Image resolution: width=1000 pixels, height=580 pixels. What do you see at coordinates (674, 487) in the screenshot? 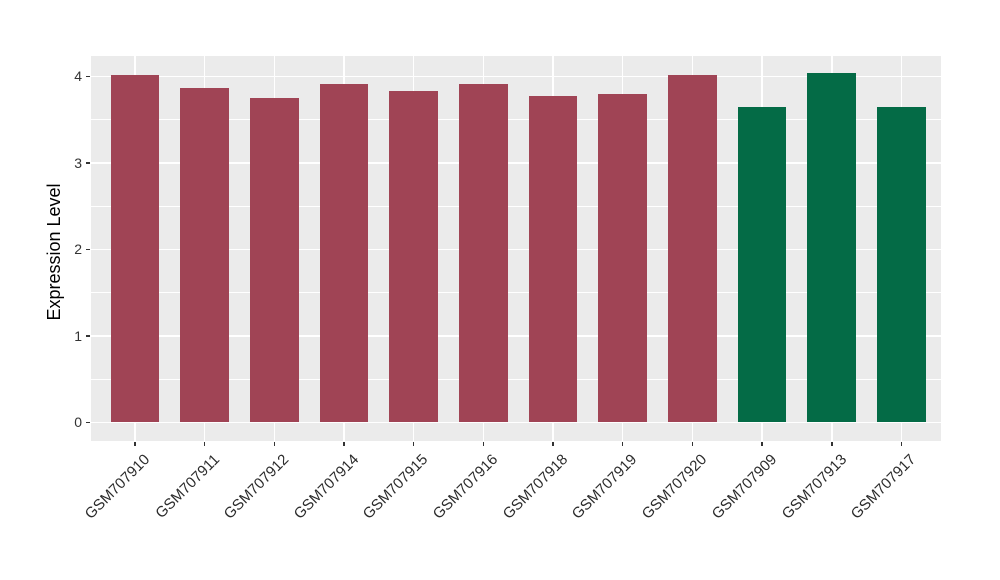
I see `x-tick-label: GSM707920` at bounding box center [674, 487].